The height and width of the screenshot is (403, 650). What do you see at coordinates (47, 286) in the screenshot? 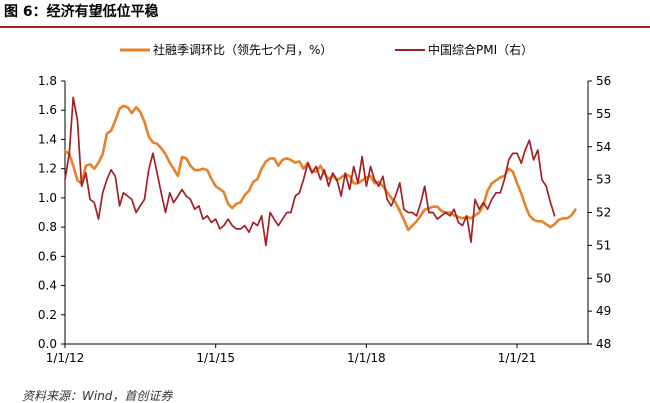
I see `left-tick-label: 0.4` at bounding box center [47, 286].